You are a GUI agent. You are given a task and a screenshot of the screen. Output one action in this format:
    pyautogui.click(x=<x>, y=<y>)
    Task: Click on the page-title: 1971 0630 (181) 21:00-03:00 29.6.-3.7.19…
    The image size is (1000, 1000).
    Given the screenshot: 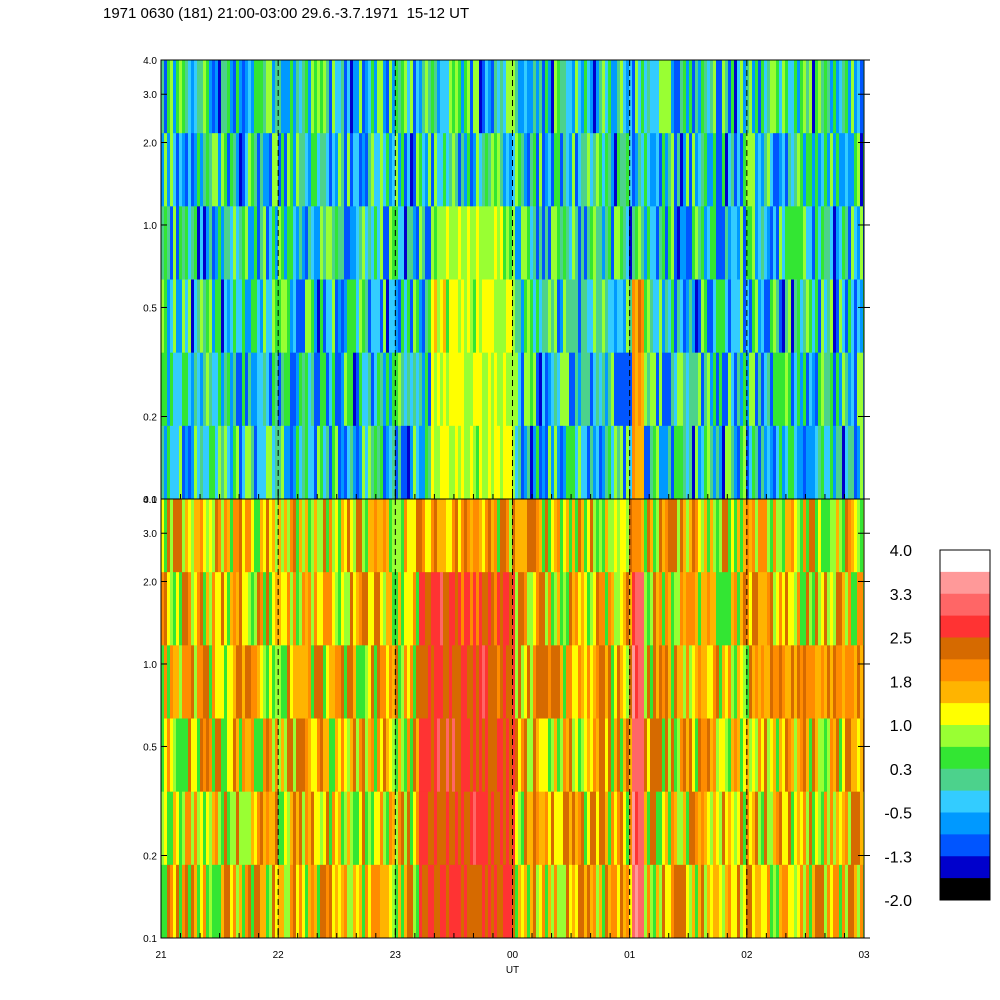 What is the action you would take?
    pyautogui.click(x=286, y=13)
    